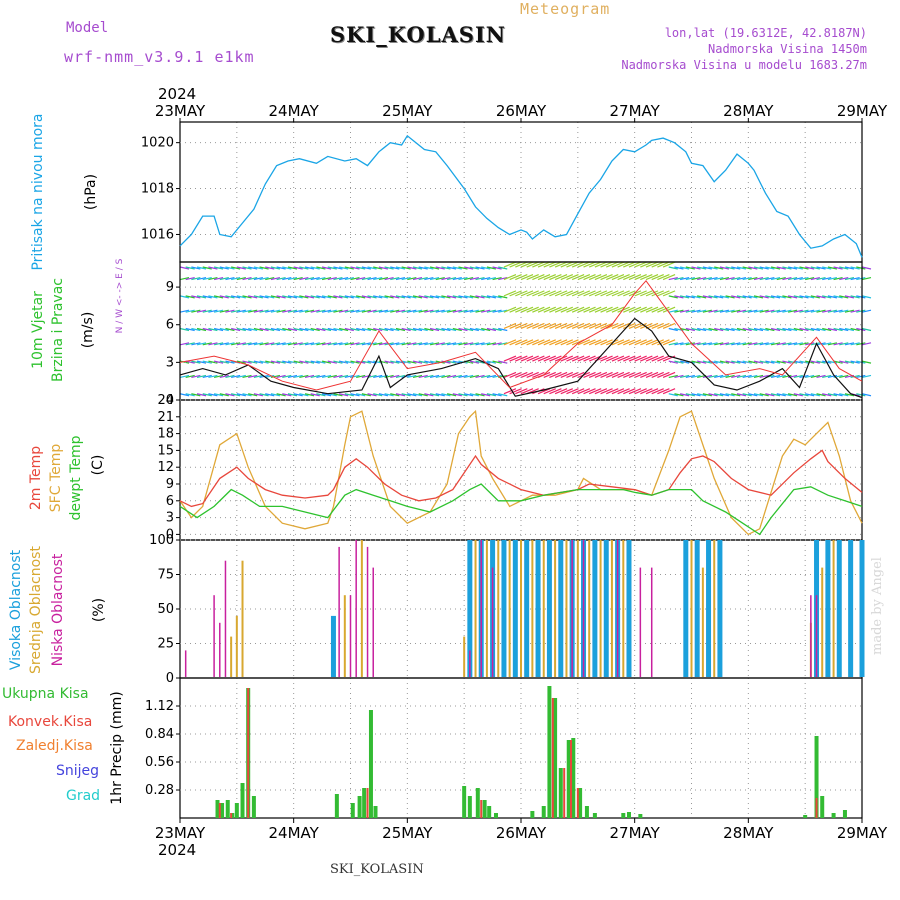 The image size is (900, 900). Describe the element at coordinates (828, 608) in the screenshot. I see `cloud-bar-high` at that location.